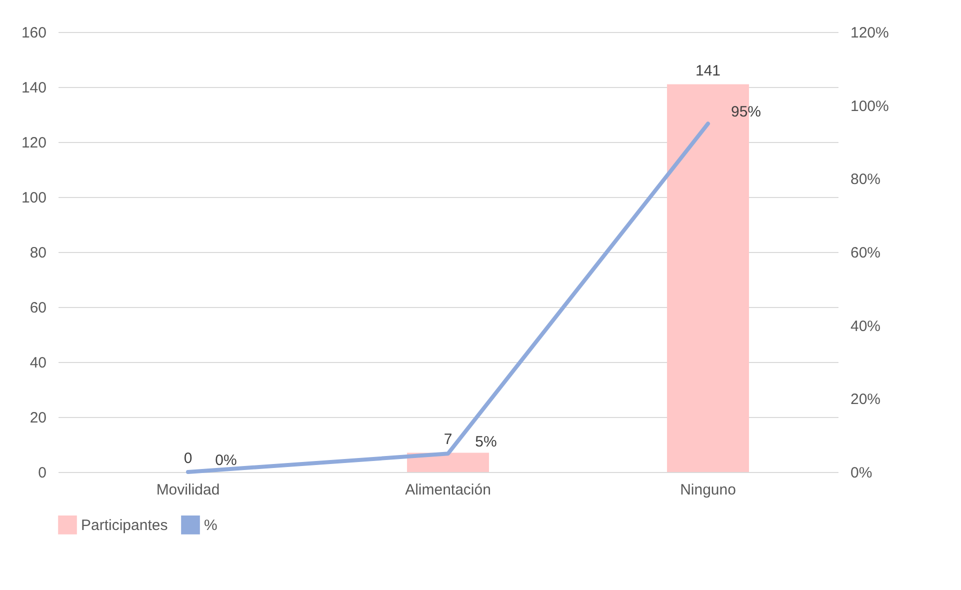  What do you see at coordinates (33, 33) in the screenshot?
I see `y-tick-label: 160` at bounding box center [33, 33].